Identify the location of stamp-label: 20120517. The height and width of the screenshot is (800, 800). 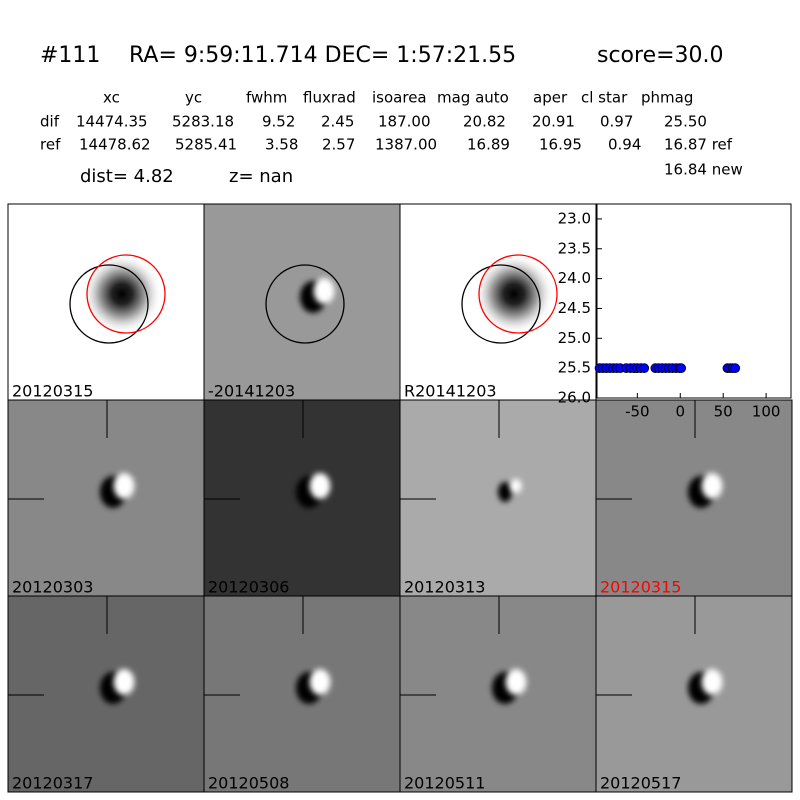
(640, 783).